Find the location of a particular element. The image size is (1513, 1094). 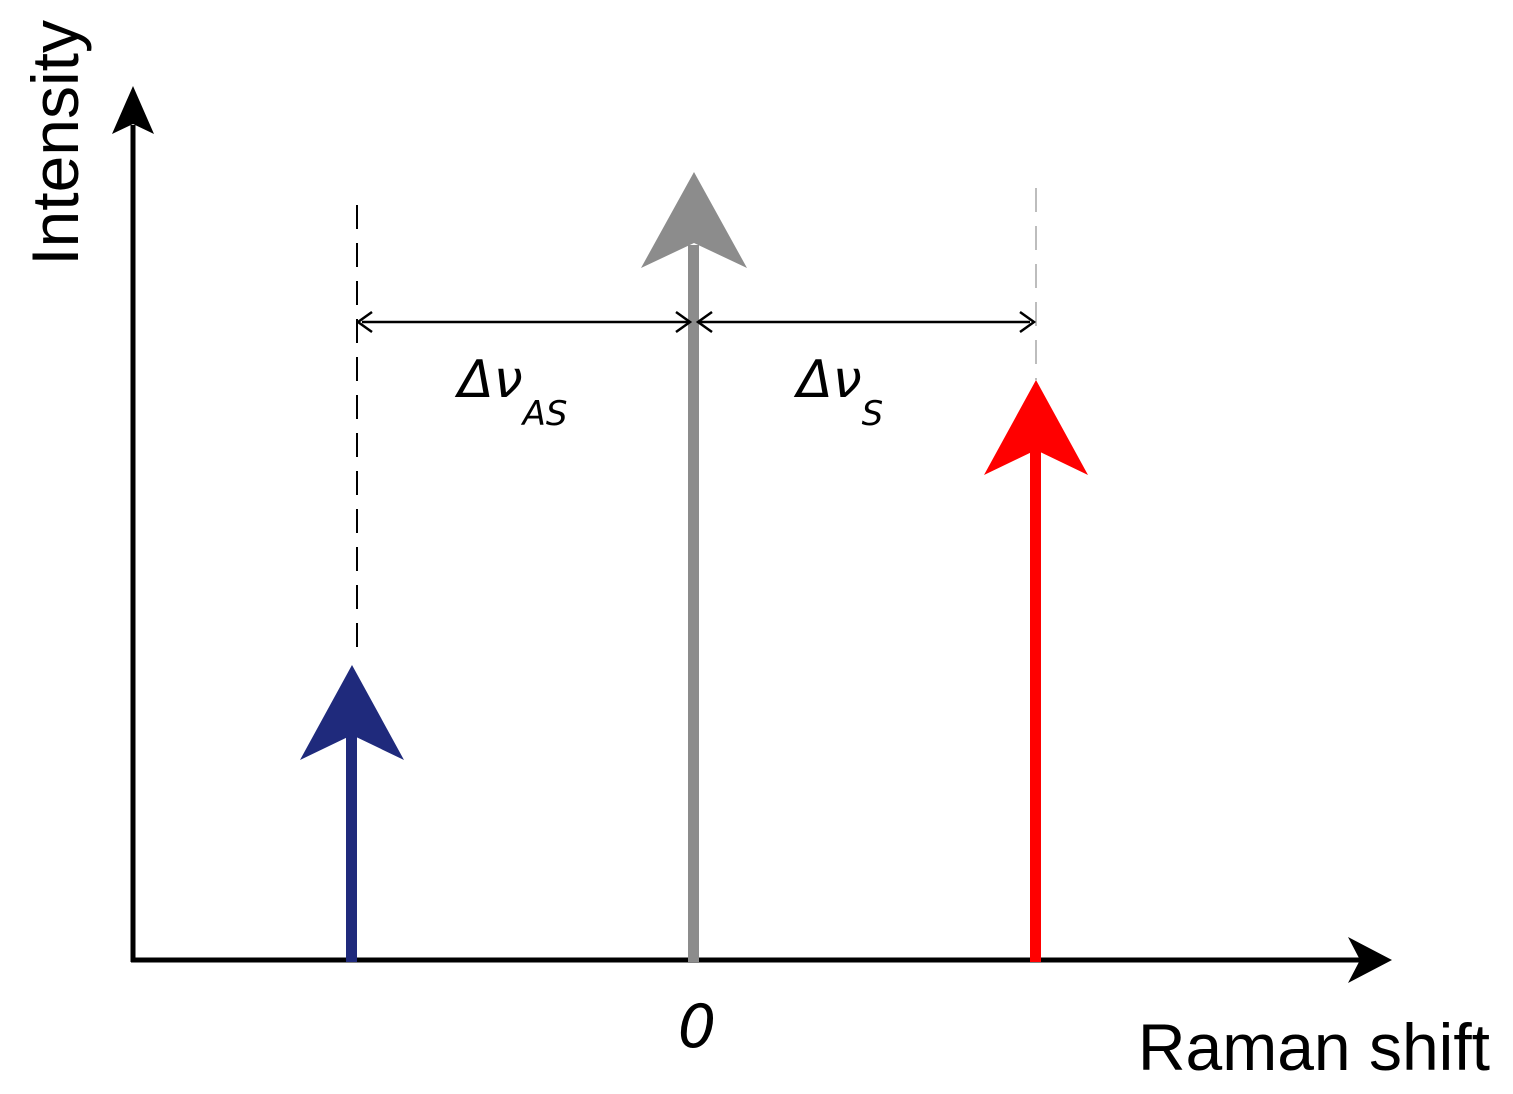

rayleigh-line-arrow is located at coordinates (694, 567).